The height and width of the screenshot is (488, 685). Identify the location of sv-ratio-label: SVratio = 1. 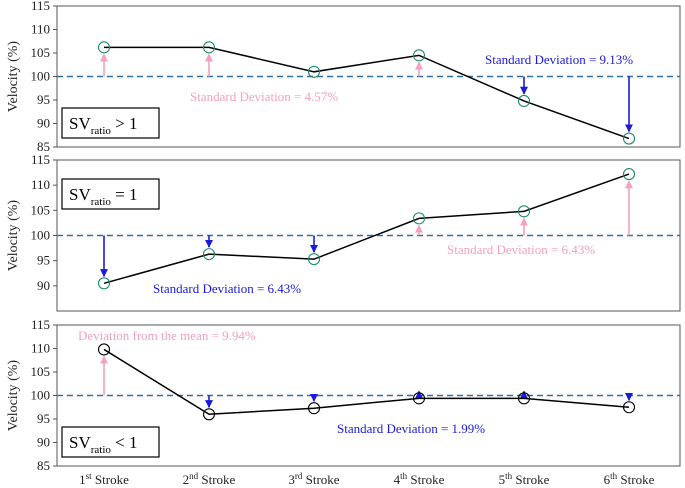
(103, 196).